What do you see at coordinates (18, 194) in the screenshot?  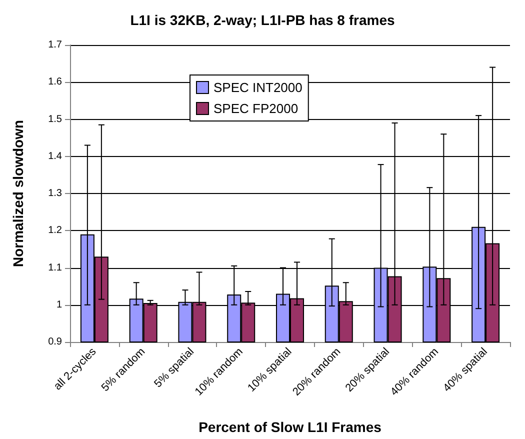 I see `y-axis-title: Normalized slowdown` at bounding box center [18, 194].